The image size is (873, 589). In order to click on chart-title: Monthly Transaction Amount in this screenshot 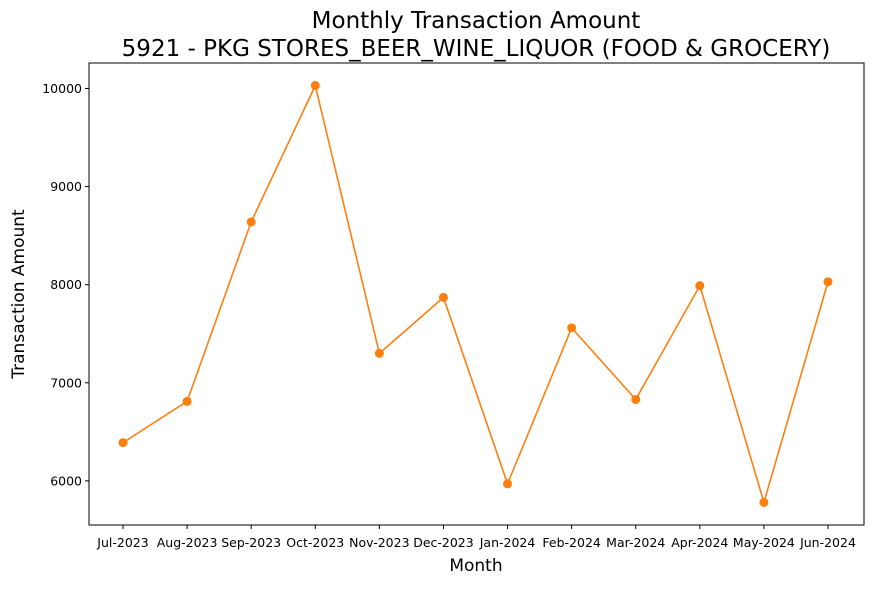, I will do `click(476, 21)`.